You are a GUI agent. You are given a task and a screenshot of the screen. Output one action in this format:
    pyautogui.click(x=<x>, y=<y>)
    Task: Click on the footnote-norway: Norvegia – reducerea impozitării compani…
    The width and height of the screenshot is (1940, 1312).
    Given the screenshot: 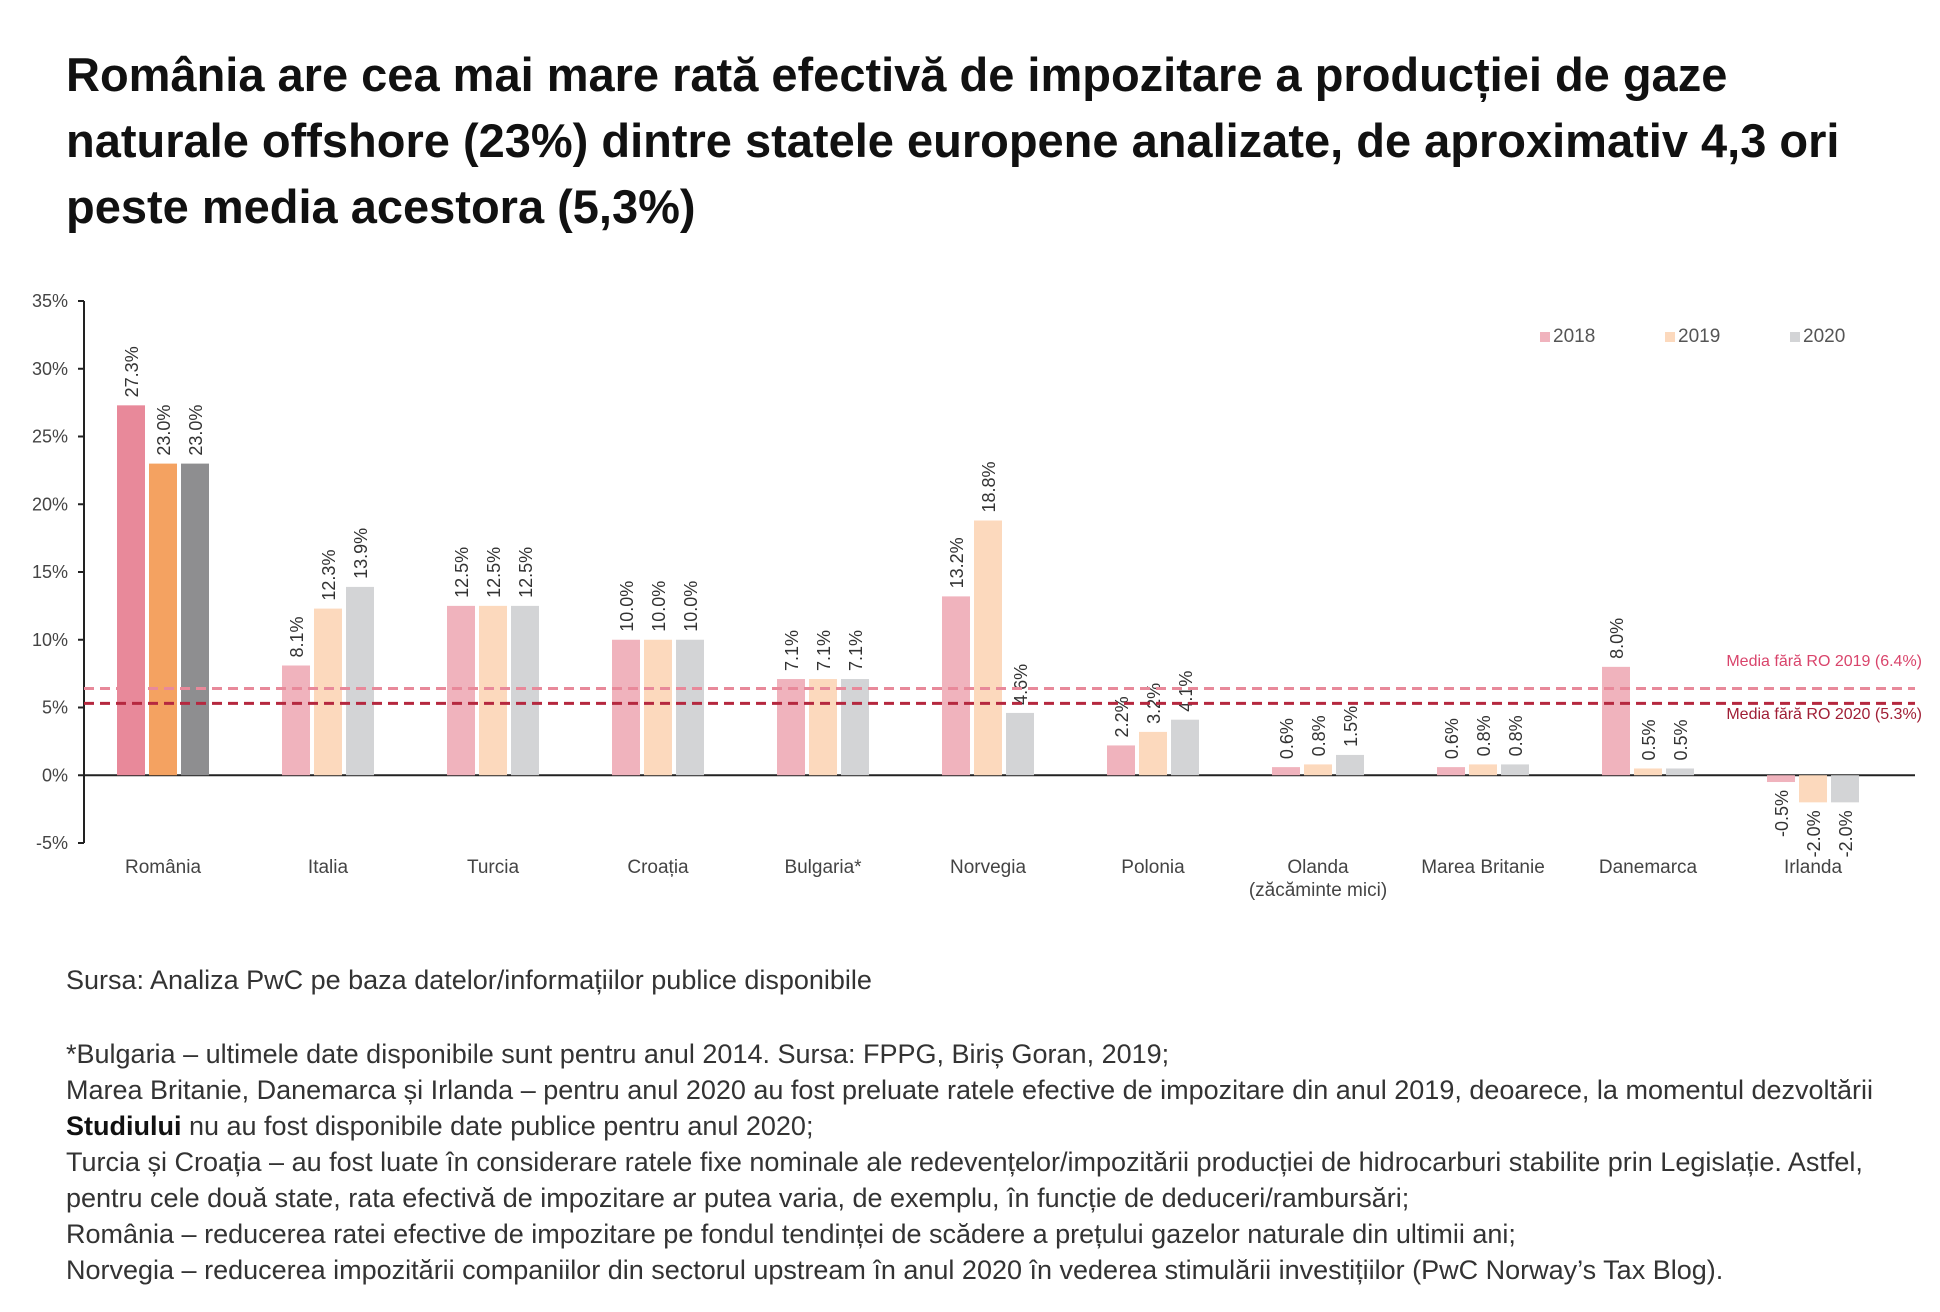 What is the action you would take?
    pyautogui.click(x=895, y=1270)
    